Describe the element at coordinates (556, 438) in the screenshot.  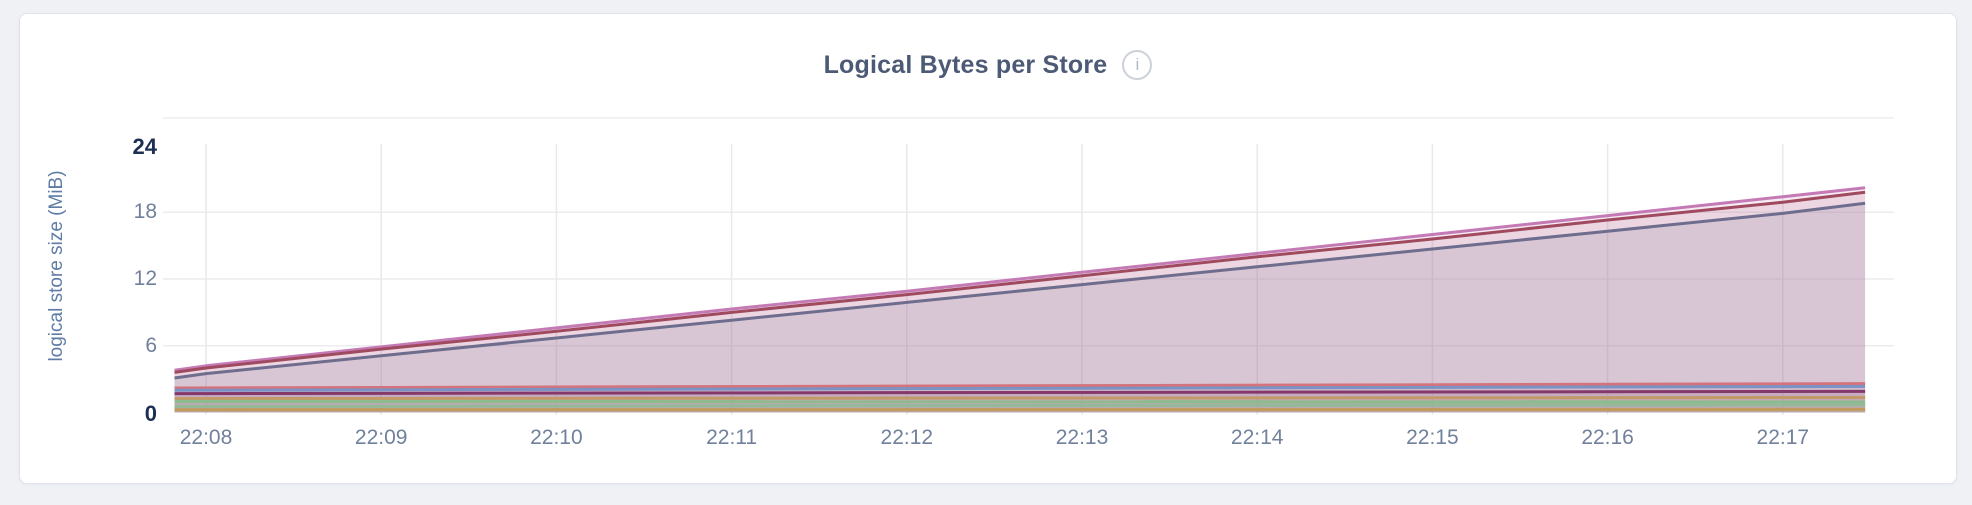
I see `x-tick-label: 22:10` at that location.